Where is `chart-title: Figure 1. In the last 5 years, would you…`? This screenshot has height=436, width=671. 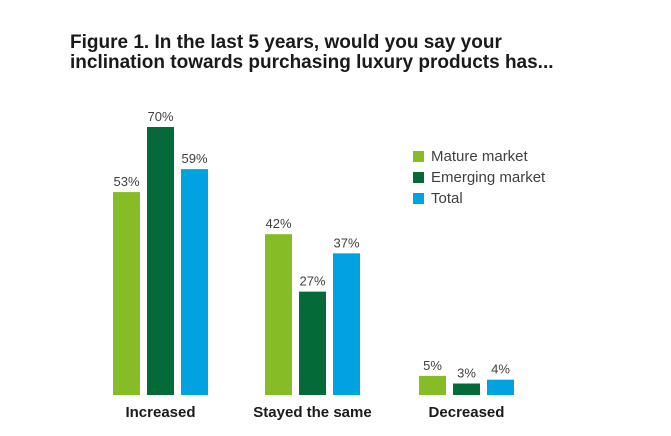 chart-title: Figure 1. In the last 5 years, would you… is located at coordinates (350, 53).